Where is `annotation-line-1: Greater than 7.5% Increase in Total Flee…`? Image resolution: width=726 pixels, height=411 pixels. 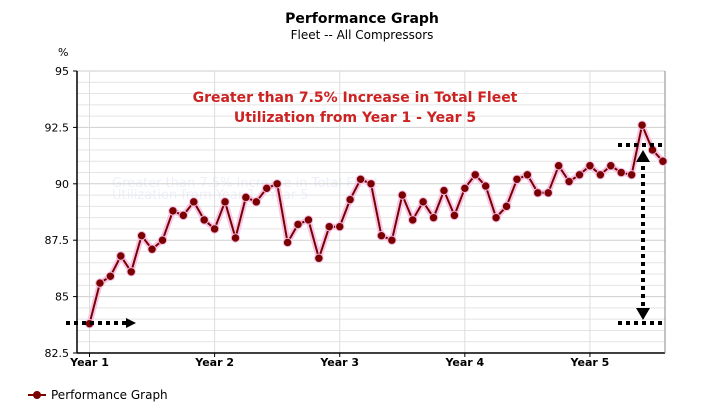
annotation-line-1: Greater than 7.5% Increase in Total Flee… is located at coordinates (355, 98).